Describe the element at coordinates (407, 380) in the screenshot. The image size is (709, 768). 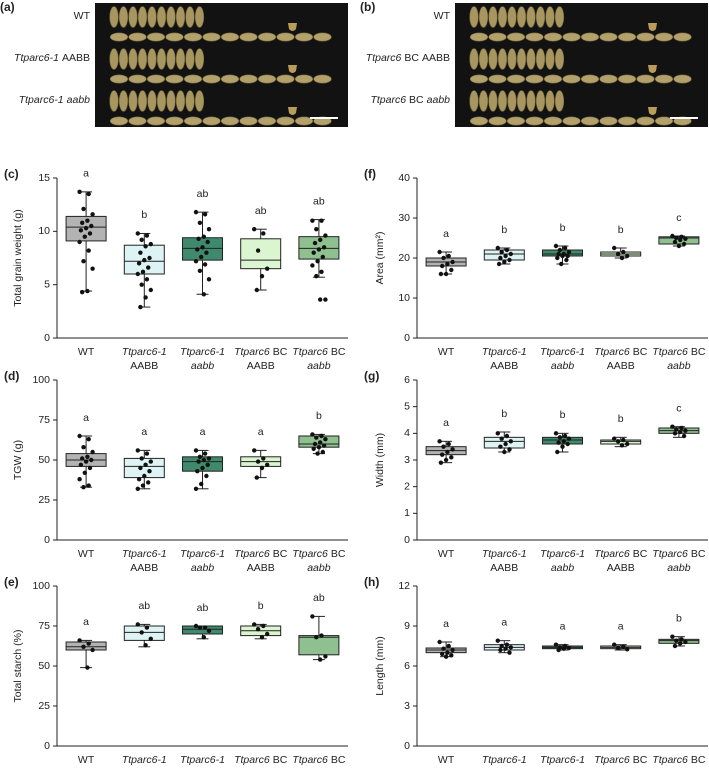
I see `y-tick-label: 6` at that location.